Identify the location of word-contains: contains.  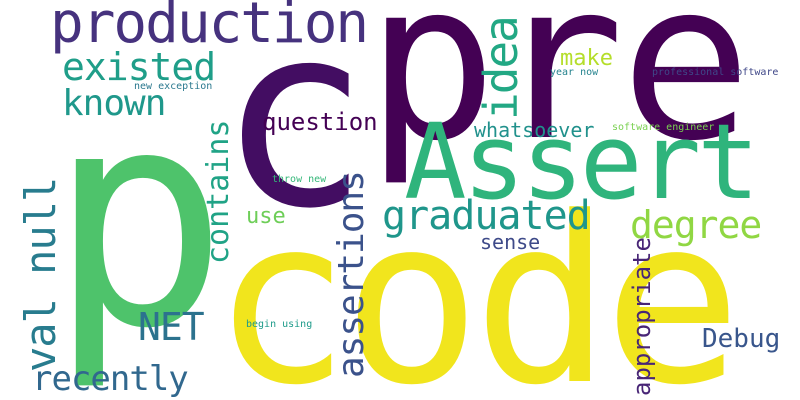
(218, 192).